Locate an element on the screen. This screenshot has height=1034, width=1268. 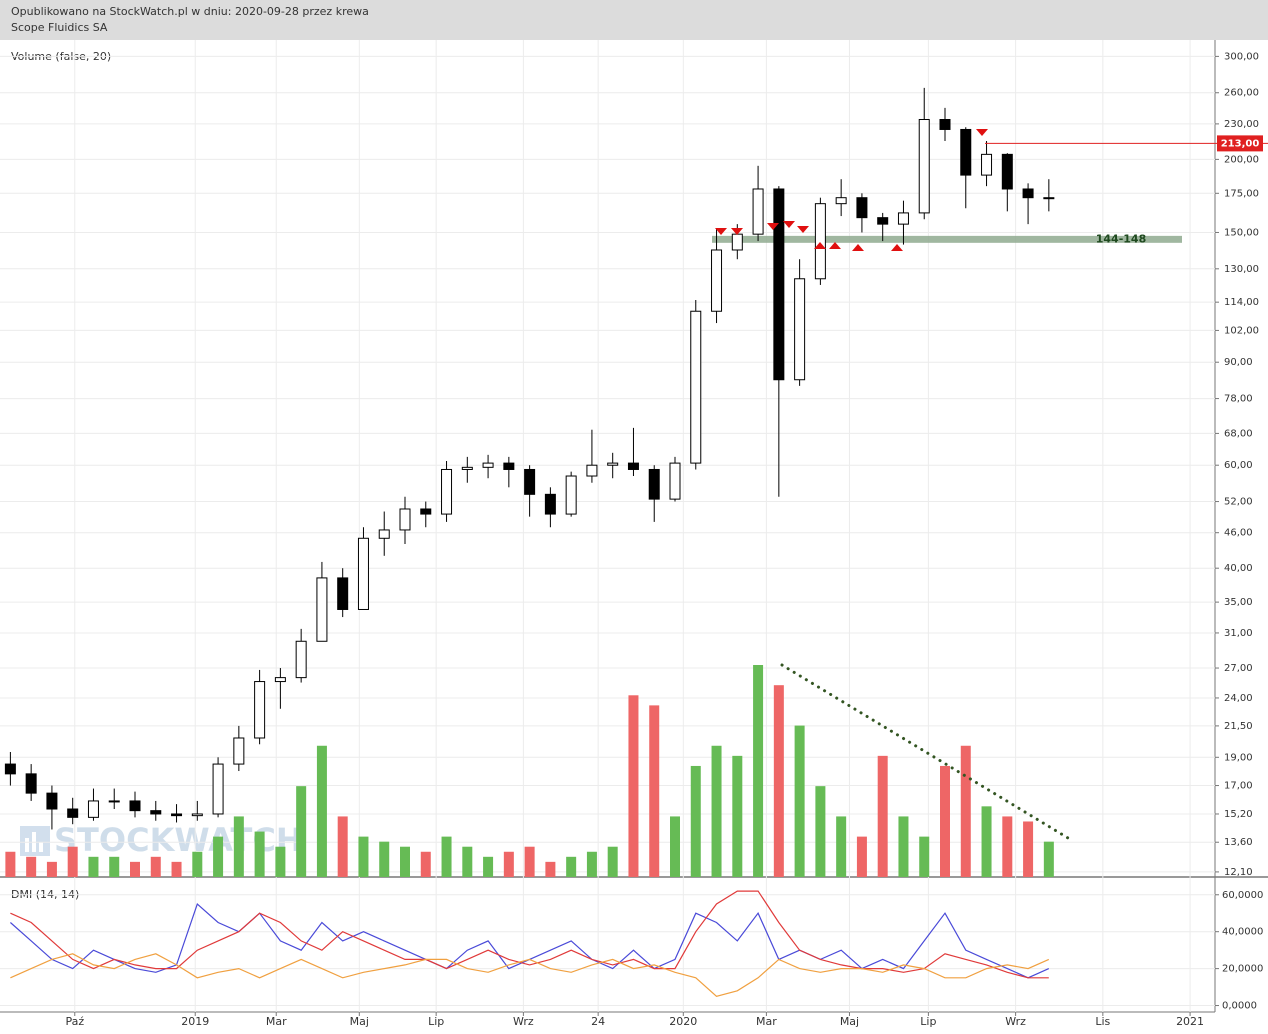
y-tick-label: 15,20 is located at coordinates (1238, 814).